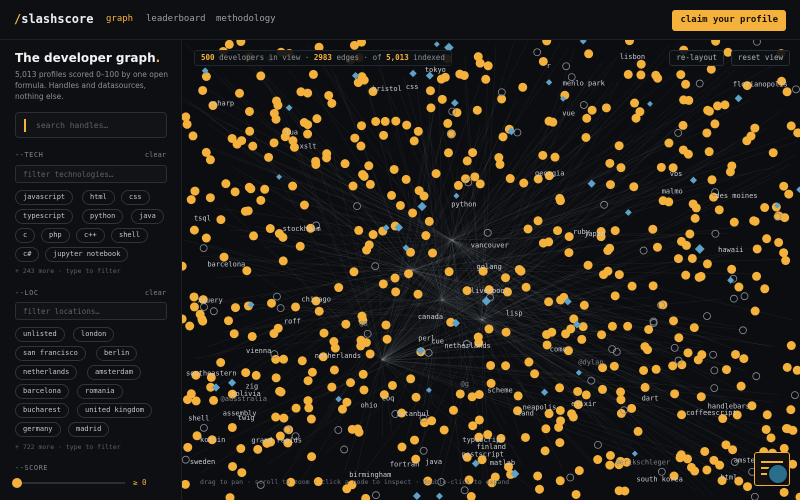 The image size is (800, 500). I want to click on tech-node, so click(475, 463).